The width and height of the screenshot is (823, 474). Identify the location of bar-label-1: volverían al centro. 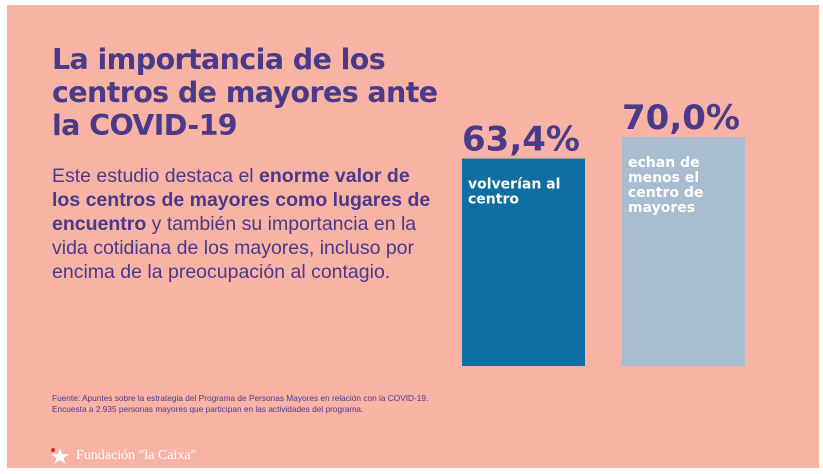
(514, 192).